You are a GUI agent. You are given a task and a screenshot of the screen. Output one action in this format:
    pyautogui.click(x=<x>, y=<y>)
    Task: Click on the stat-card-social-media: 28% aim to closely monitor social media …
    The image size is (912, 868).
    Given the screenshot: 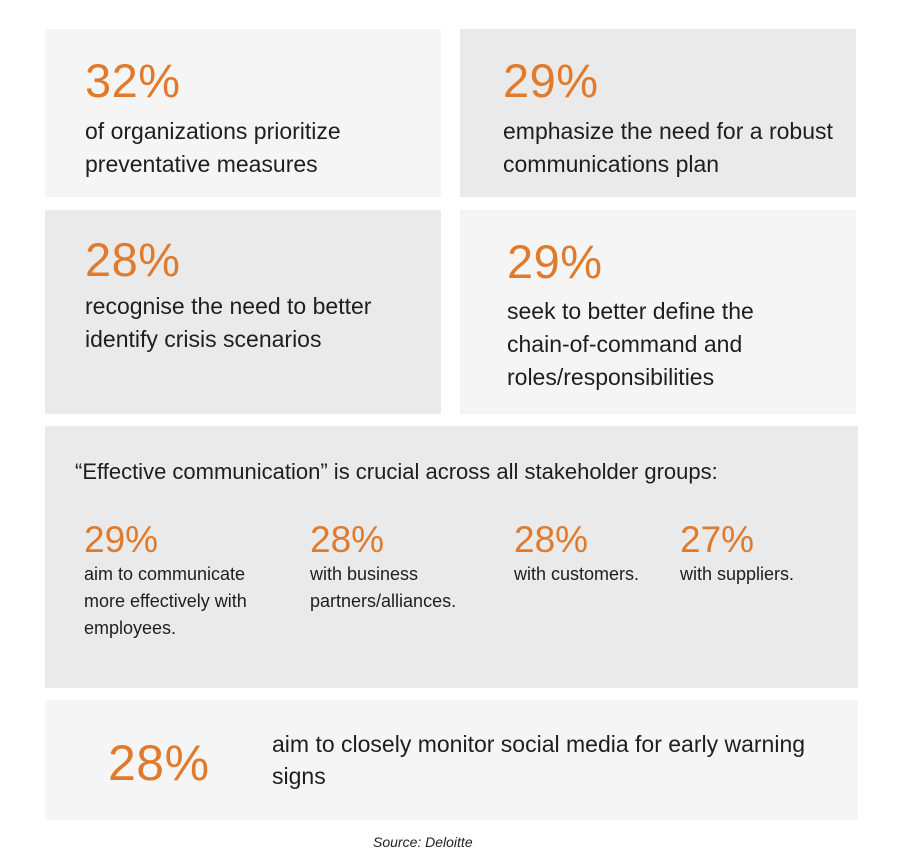 What is the action you would take?
    pyautogui.click(x=451, y=760)
    